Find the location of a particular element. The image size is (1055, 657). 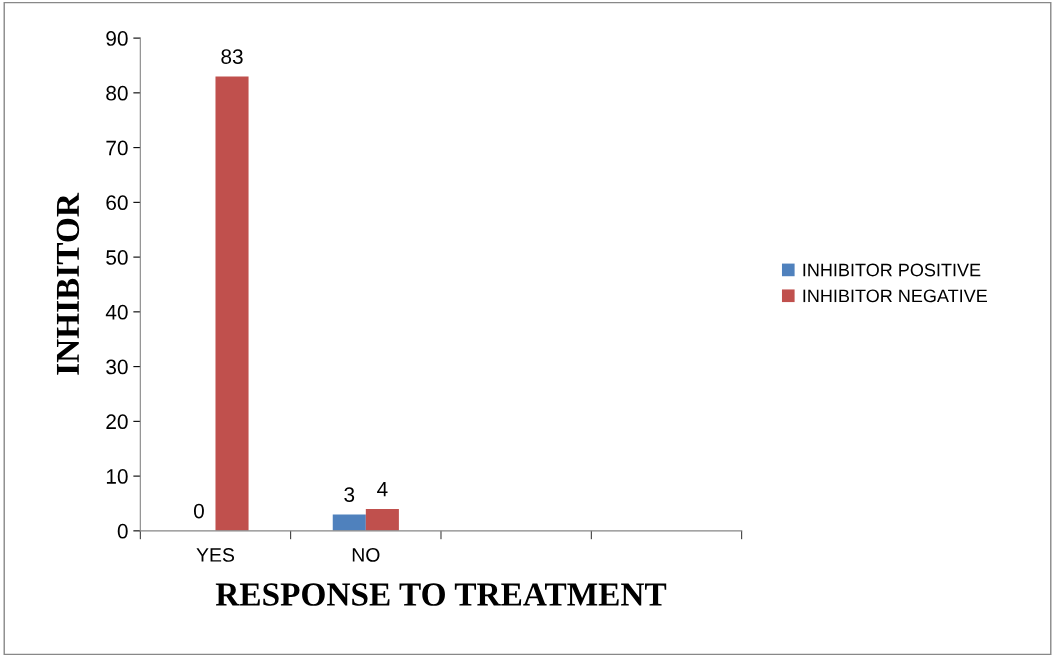

y-tick-label: 70 is located at coordinates (117, 148).